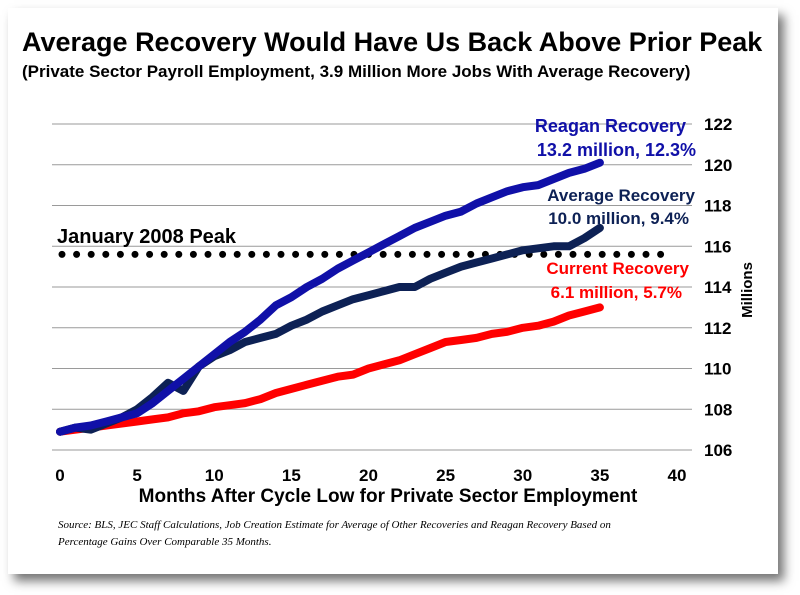  I want to click on x-tick-25: 25, so click(445, 475).